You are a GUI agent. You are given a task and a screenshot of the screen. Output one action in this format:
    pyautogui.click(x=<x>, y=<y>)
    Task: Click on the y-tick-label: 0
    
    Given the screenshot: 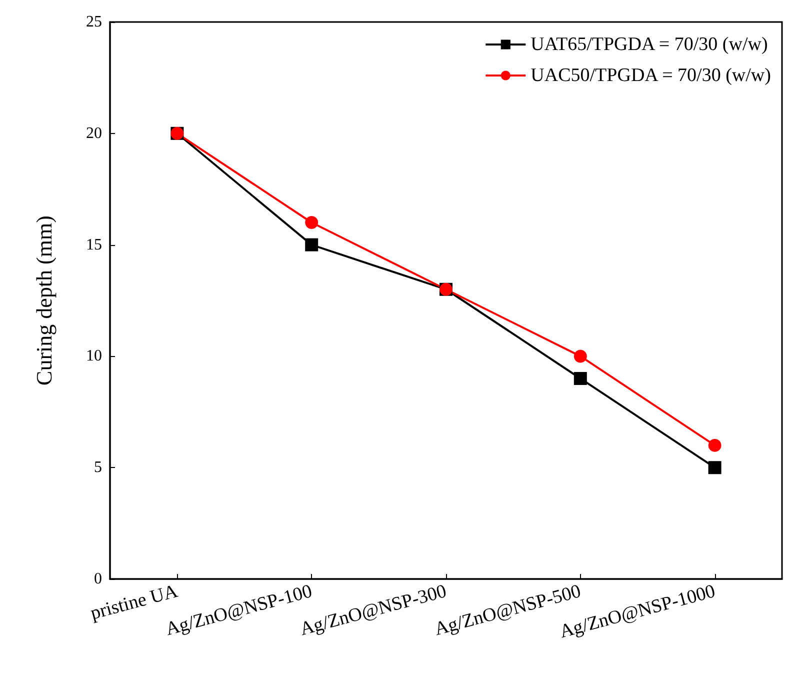 What is the action you would take?
    pyautogui.click(x=98, y=579)
    